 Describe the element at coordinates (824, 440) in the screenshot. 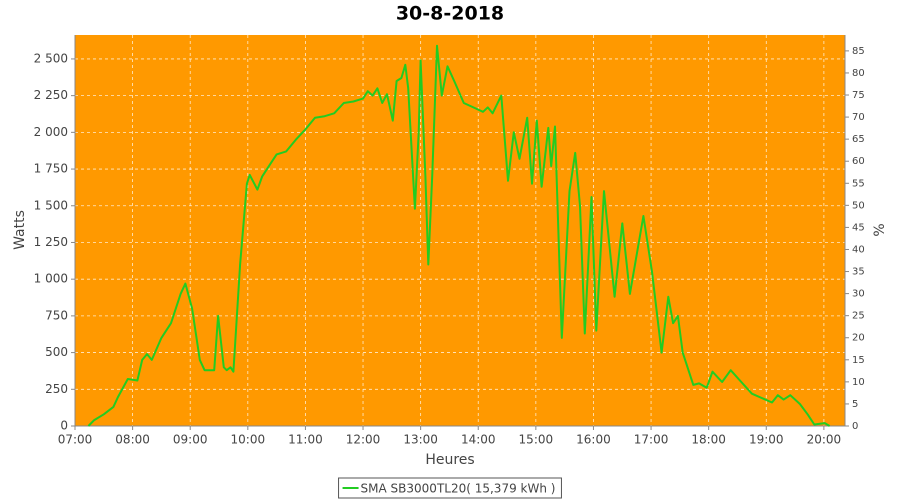

I see `x-tick-label: 20:00` at that location.